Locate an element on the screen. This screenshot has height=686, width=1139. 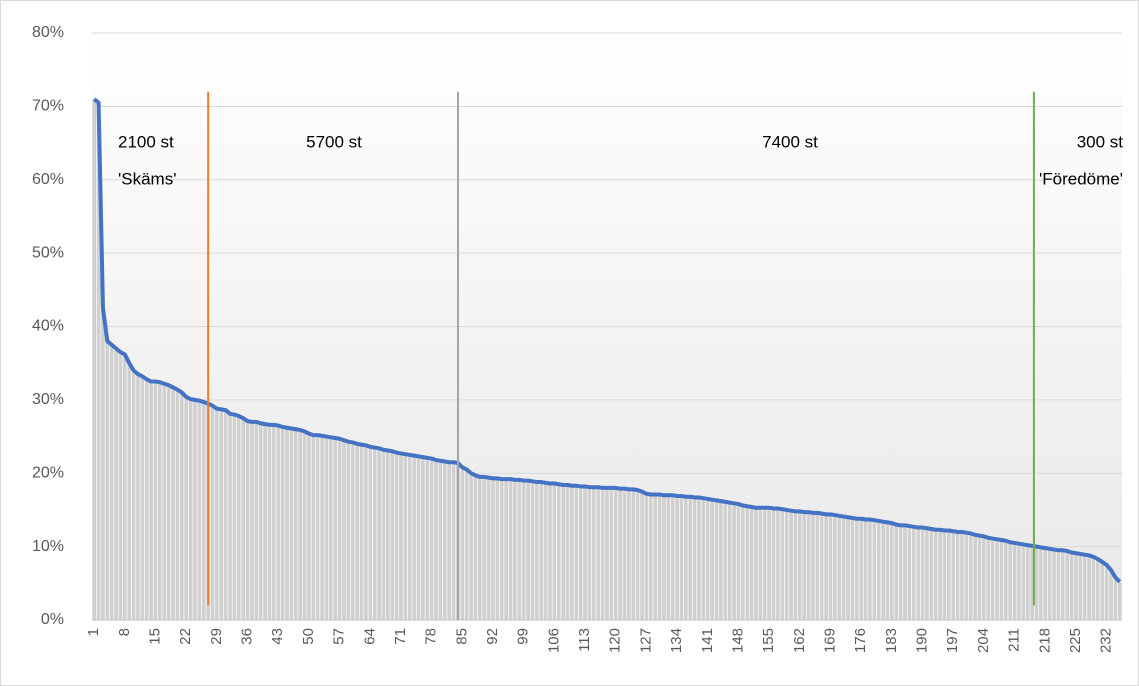
x-tick-label: 64 is located at coordinates (369, 636).